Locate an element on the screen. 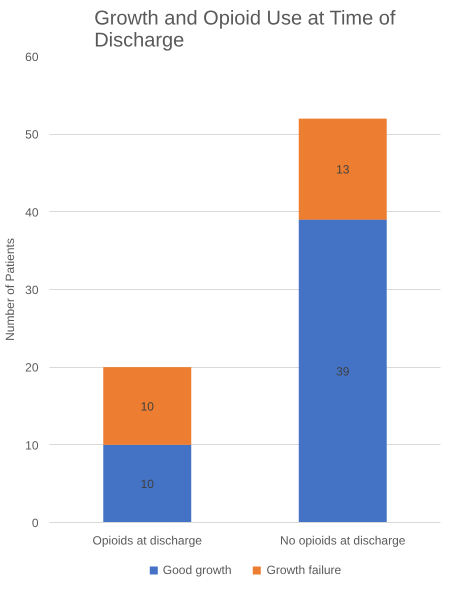 The width and height of the screenshot is (469, 602). y-tick-label: 10 is located at coordinates (32, 445).